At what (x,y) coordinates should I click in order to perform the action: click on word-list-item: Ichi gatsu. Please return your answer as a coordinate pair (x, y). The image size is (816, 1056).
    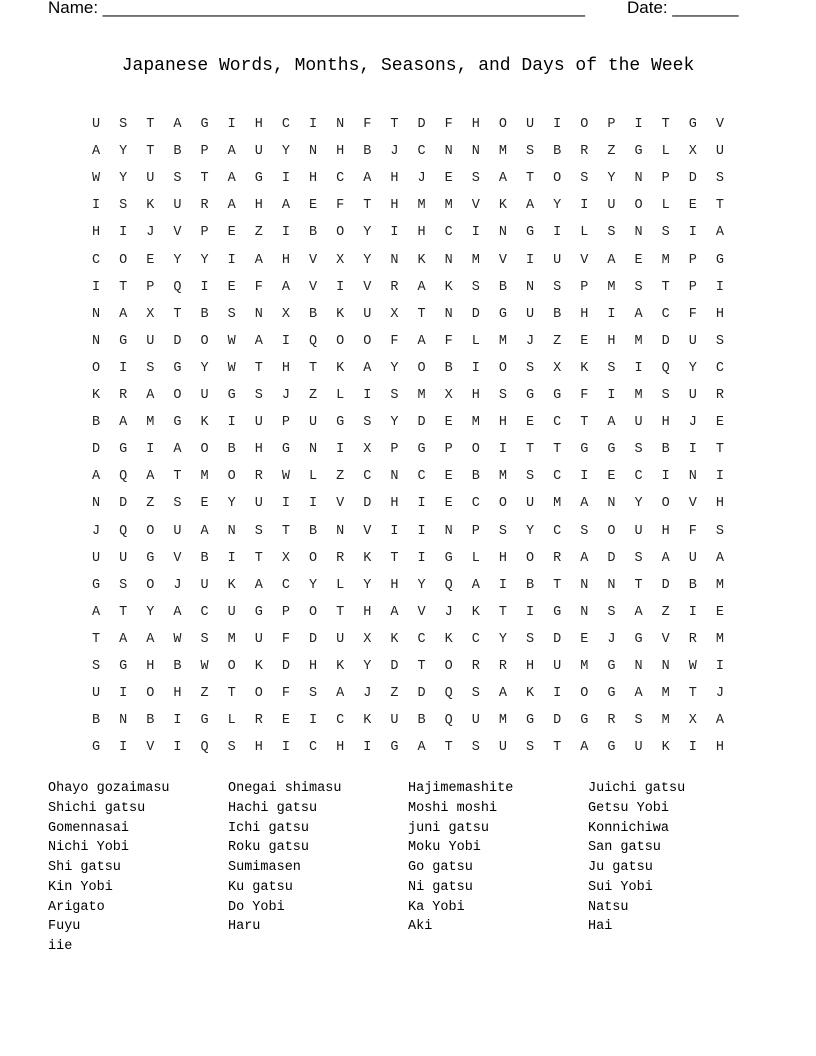
    Looking at the image, I should click on (269, 828).